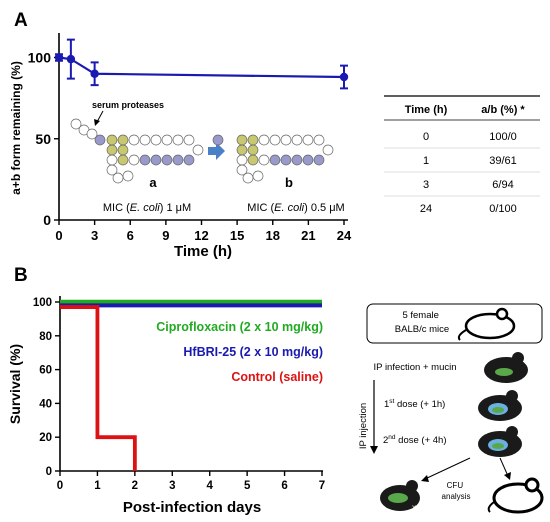 Image resolution: width=550 pixels, height=522 pixels. What do you see at coordinates (426, 161) in the screenshot?
I see `table-cell-time: 1` at bounding box center [426, 161].